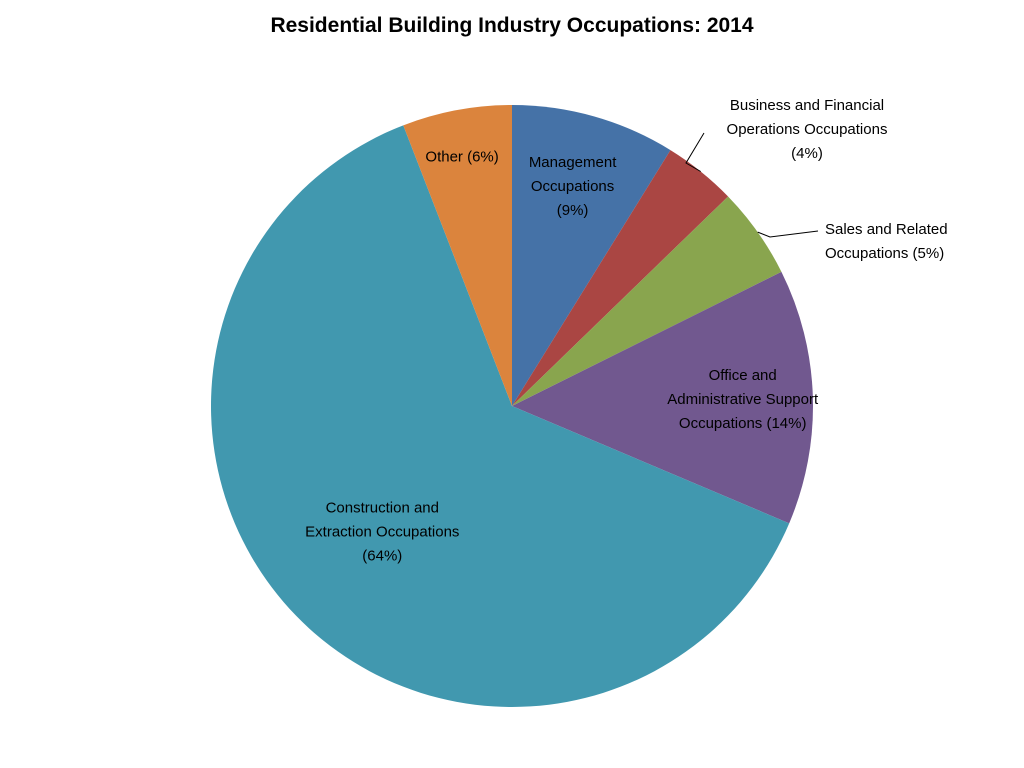  I want to click on pie-slice-business-and-financial-operations-occupations, so click(620, 278).